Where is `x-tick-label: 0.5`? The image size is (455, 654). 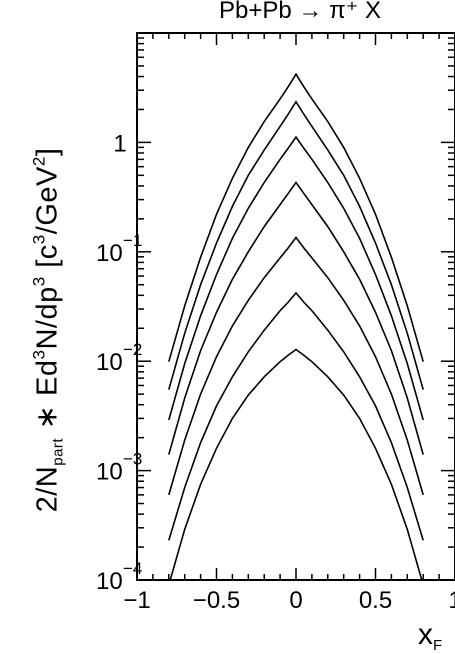 x-tick-label: 0.5 is located at coordinates (375, 600).